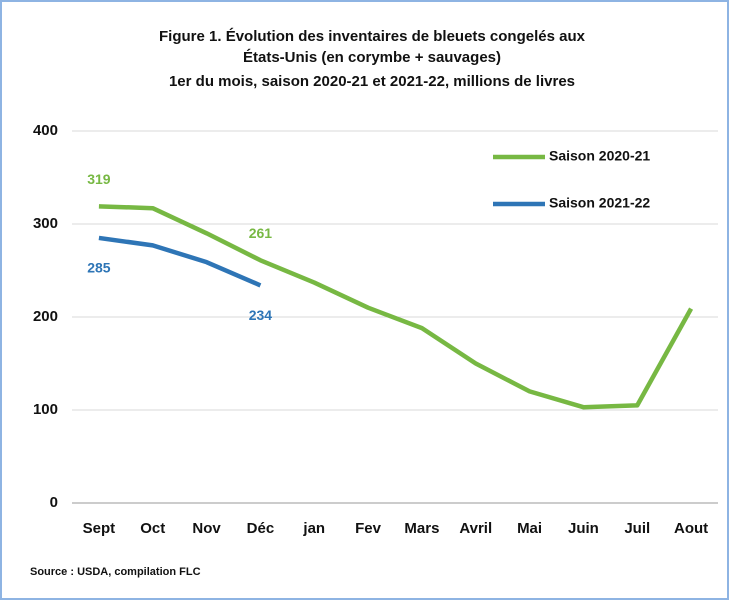 This screenshot has height=601, width=730. Describe the element at coordinates (421, 528) in the screenshot. I see `x-tick-label: Mars` at that location.